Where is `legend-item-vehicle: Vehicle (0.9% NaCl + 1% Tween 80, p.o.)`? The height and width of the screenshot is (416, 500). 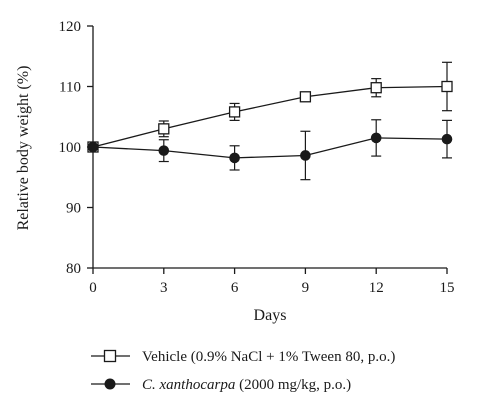 legend-item-vehicle: Vehicle (0.9% NaCl + 1% Tween 80, p.o.) is located at coordinates (243, 357).